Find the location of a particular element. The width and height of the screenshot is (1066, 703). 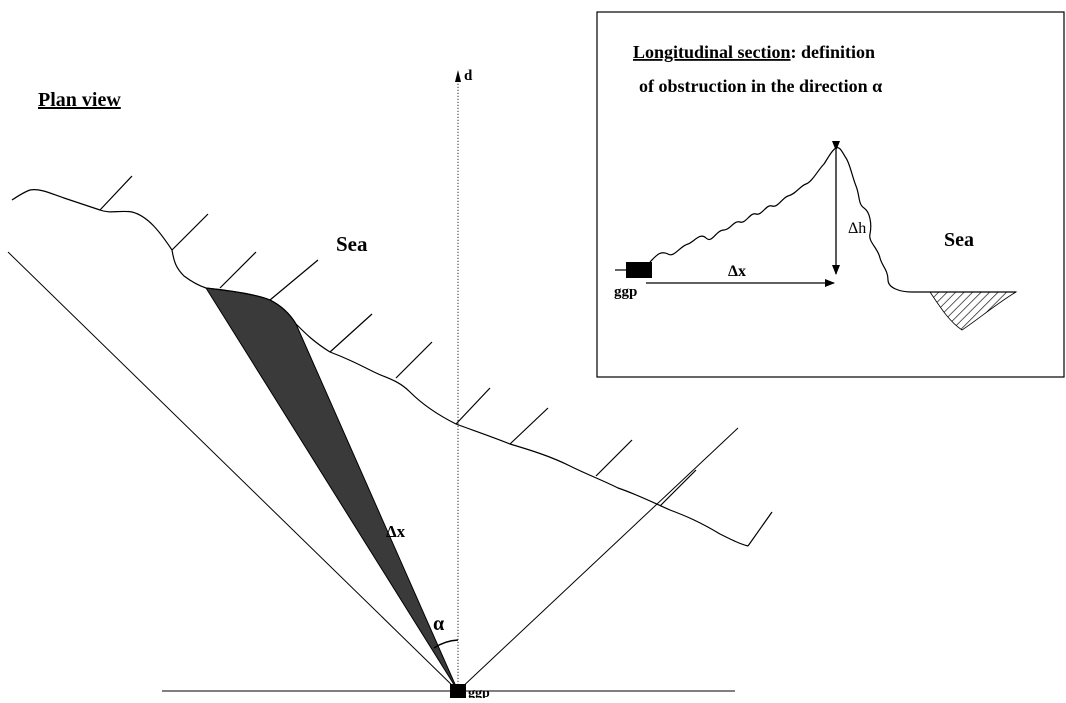

plan-distance-label: Δx is located at coordinates (396, 531).